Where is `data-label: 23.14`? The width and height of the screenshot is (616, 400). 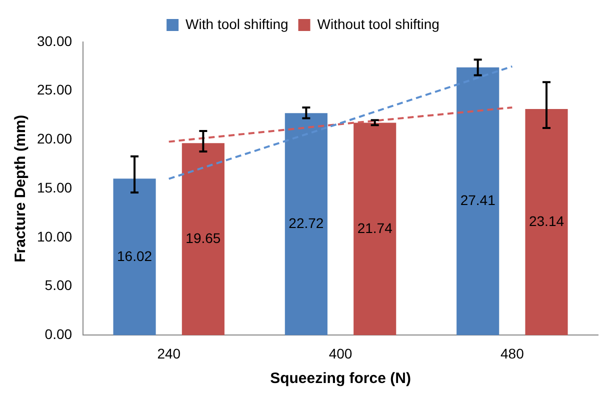 data-label: 23.14 is located at coordinates (546, 220).